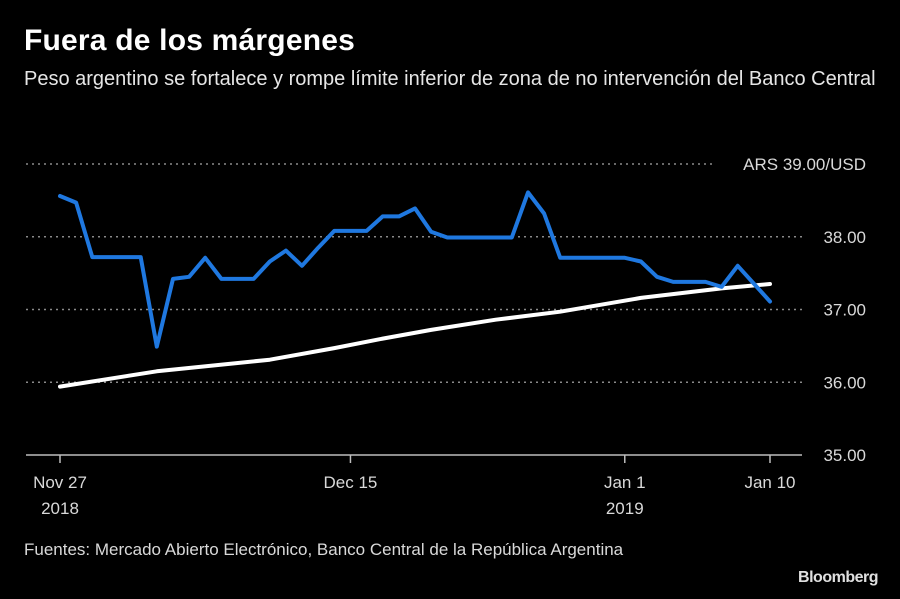 This screenshot has width=900, height=599. I want to click on x-tick-year-label: 2019, so click(625, 508).